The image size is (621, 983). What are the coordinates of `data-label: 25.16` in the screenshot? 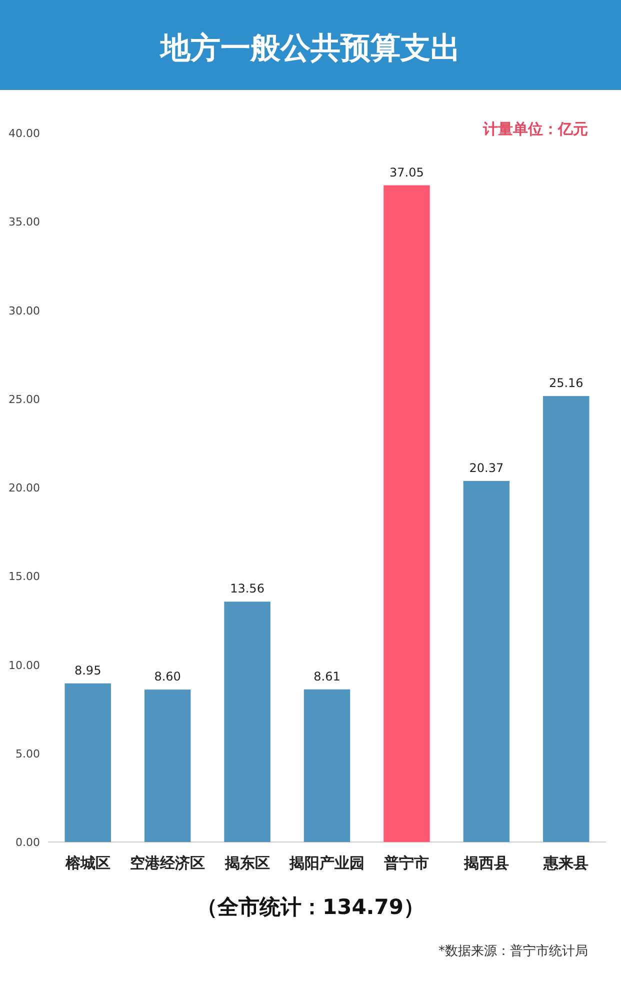 It's located at (566, 383).